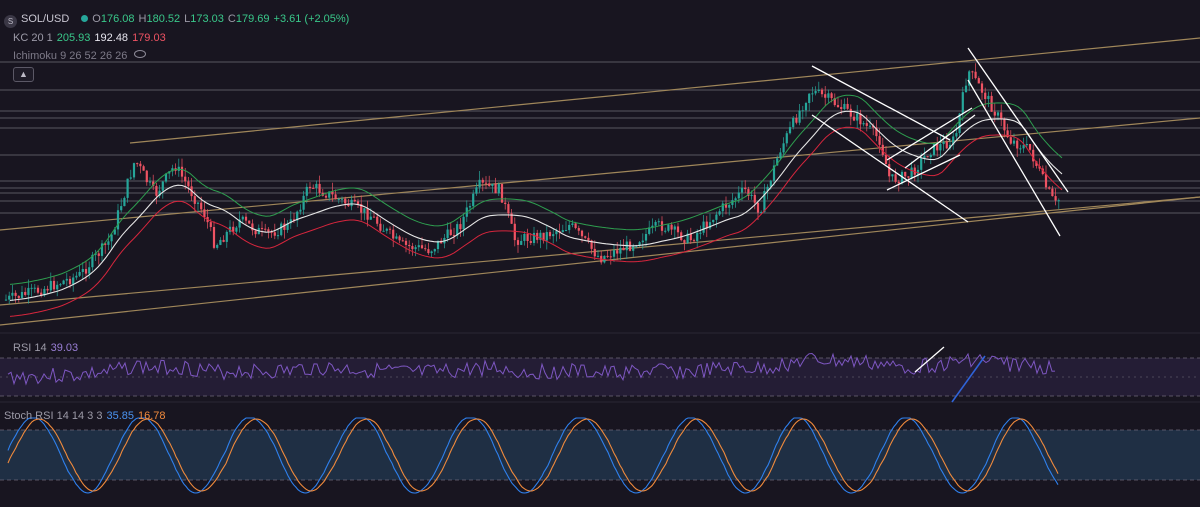 This screenshot has width=1200, height=507. I want to click on flag-drawings, so click(940, 142).